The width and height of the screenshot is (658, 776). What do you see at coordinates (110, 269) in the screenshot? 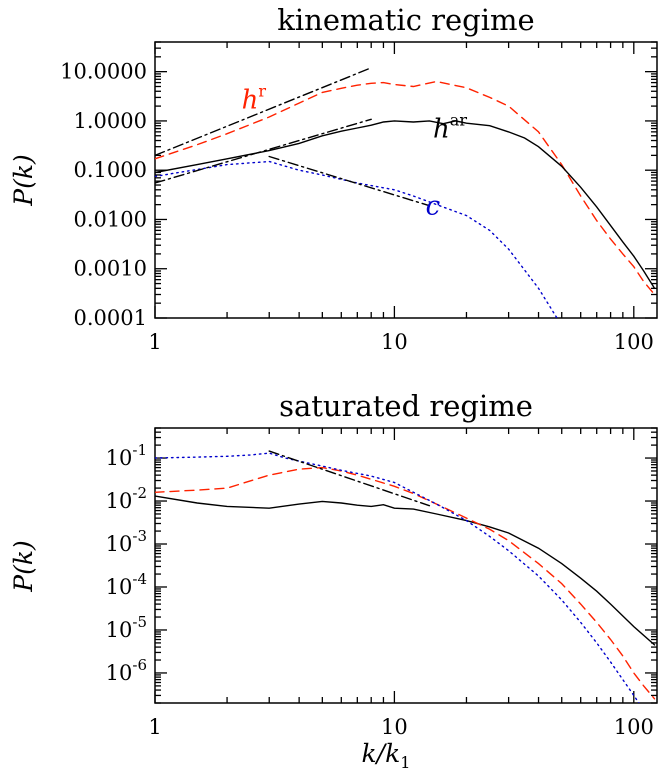
I see `y-tick-label: 0.0010` at bounding box center [110, 269].